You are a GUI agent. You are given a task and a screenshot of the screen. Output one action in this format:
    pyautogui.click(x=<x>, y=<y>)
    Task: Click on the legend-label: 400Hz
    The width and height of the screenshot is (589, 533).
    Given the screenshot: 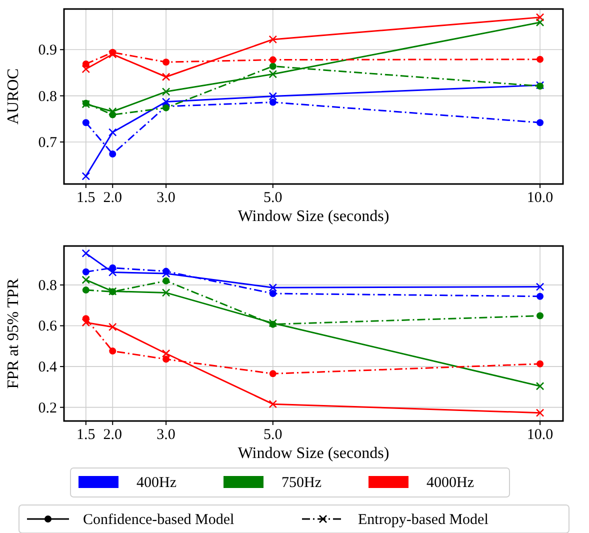 What is the action you would take?
    pyautogui.click(x=156, y=483)
    